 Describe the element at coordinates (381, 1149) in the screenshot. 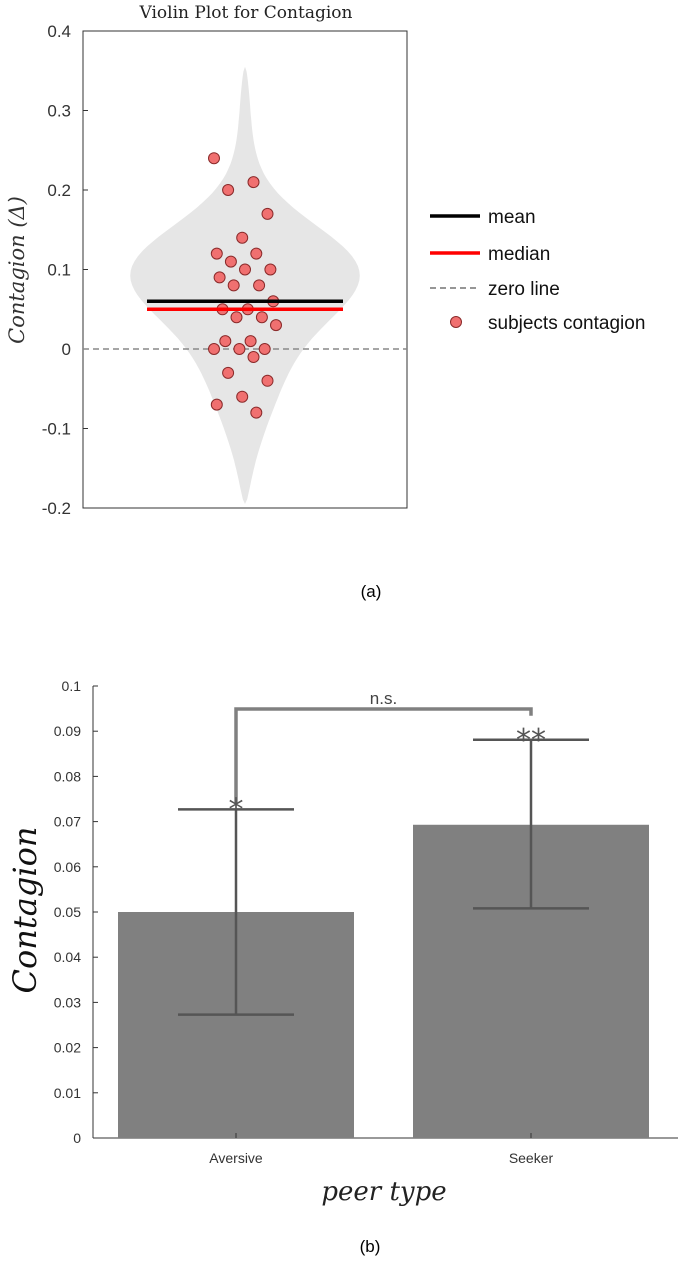

I see `bar-x-axis: Aversive Seeker` at that location.